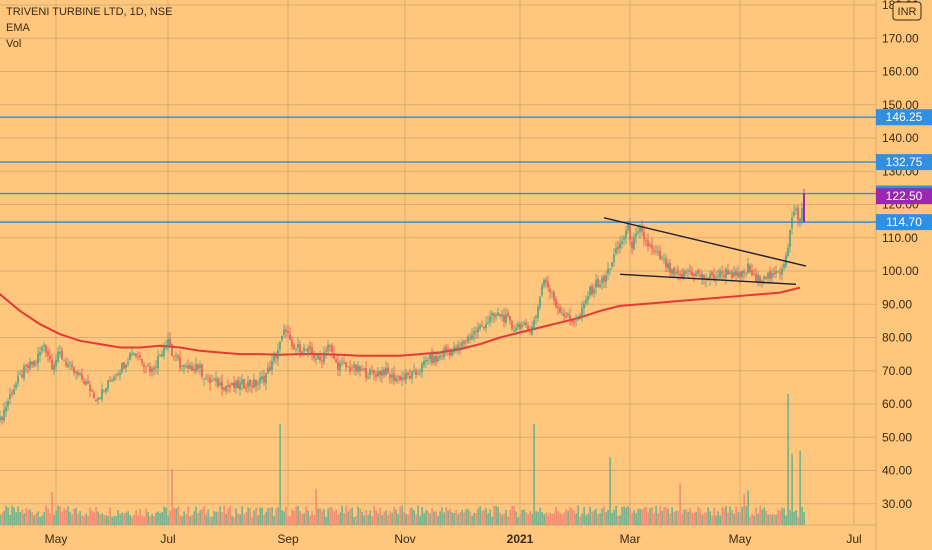 The width and height of the screenshot is (932, 550). I want to click on currency-badge, so click(907, 11).